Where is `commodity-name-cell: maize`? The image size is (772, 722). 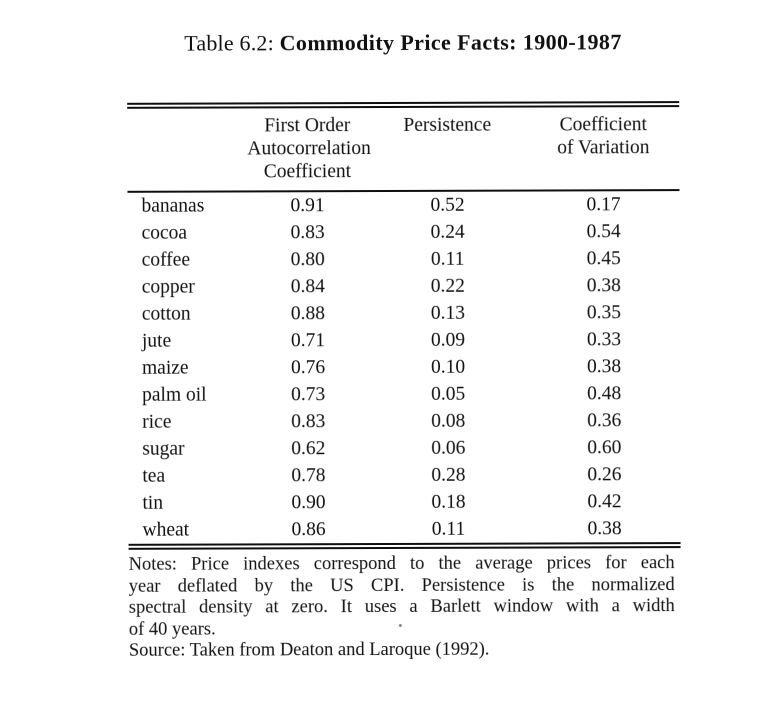 commodity-name-cell: maize is located at coordinates (165, 368).